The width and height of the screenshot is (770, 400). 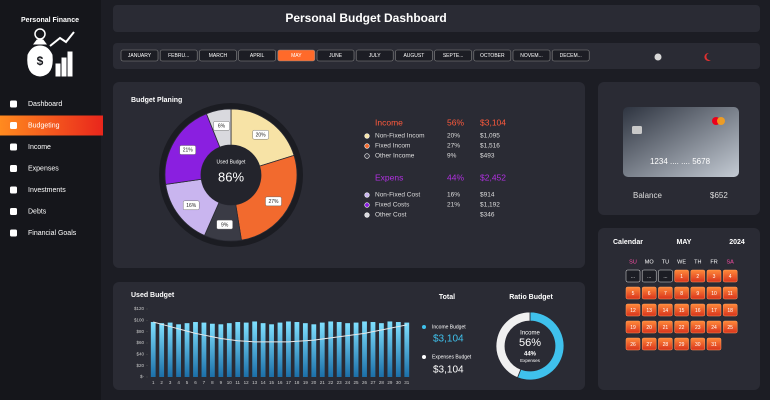 What do you see at coordinates (37, 211) in the screenshot?
I see `menu-item: Debts` at bounding box center [37, 211].